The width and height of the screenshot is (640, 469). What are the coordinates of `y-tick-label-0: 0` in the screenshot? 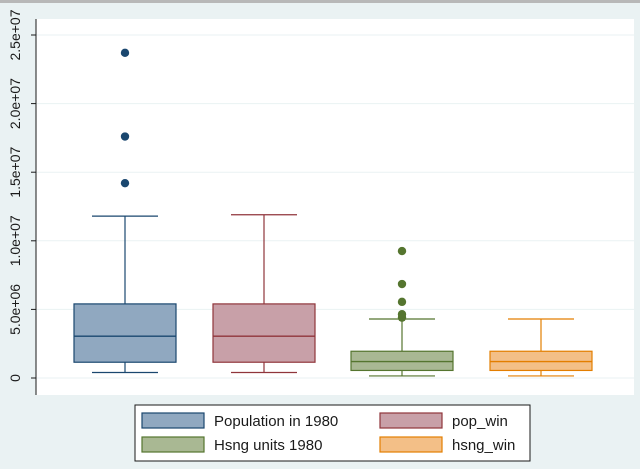 It's located at (15, 378).